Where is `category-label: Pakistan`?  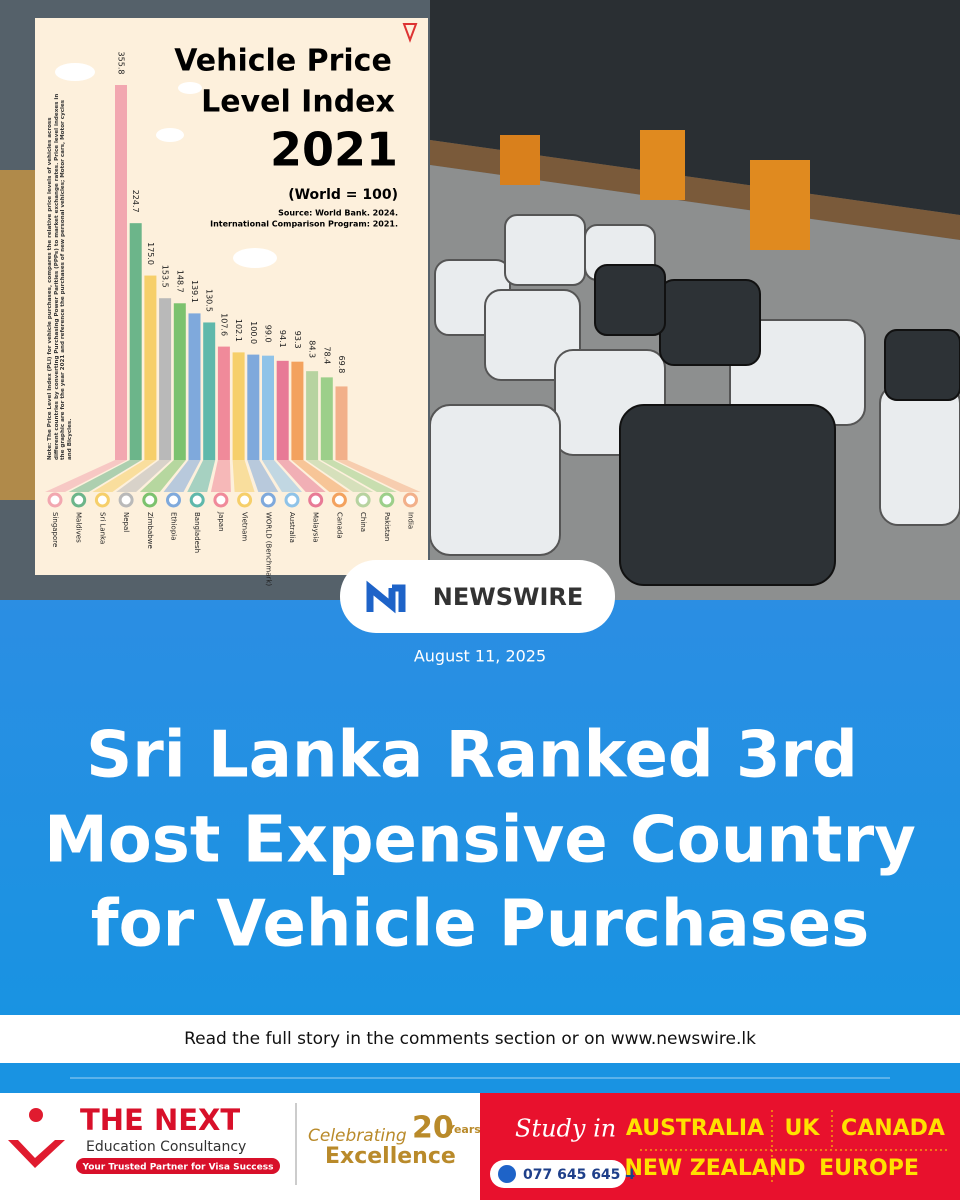 category-label: Pakistan is located at coordinates (387, 526).